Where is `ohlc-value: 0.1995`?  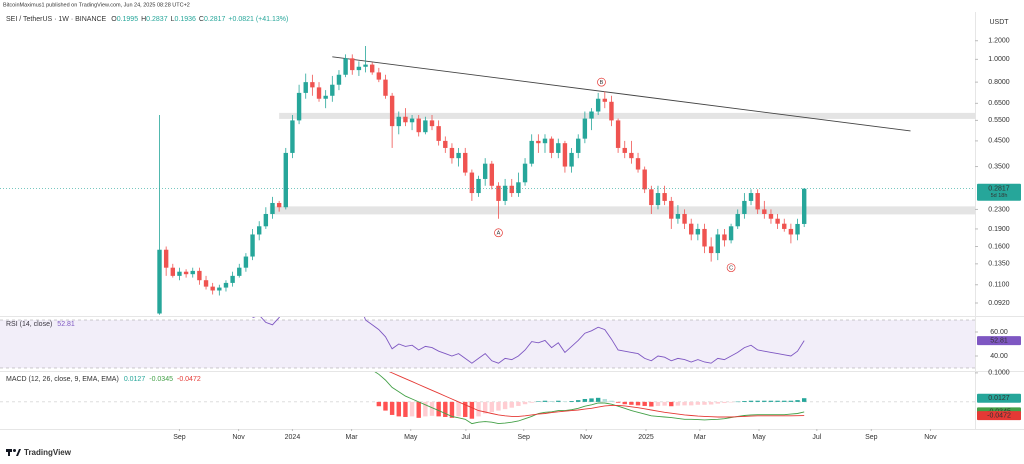 ohlc-value: 0.1995 is located at coordinates (128, 19).